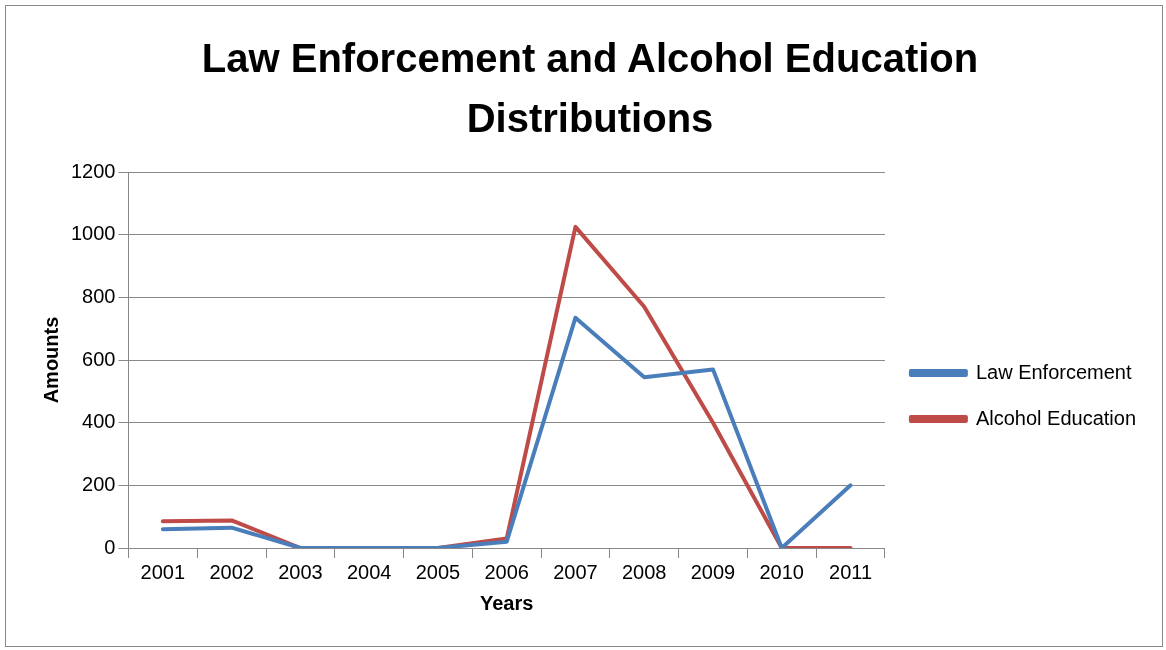 The image size is (1166, 650). What do you see at coordinates (507, 602) in the screenshot?
I see `x-axis-title: Years` at bounding box center [507, 602].